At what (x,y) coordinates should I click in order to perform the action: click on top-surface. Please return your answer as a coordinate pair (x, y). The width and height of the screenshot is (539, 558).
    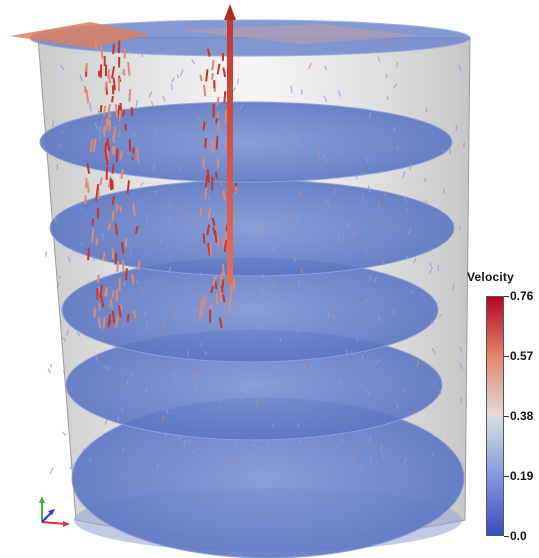
    Looking at the image, I should click on (240, 38).